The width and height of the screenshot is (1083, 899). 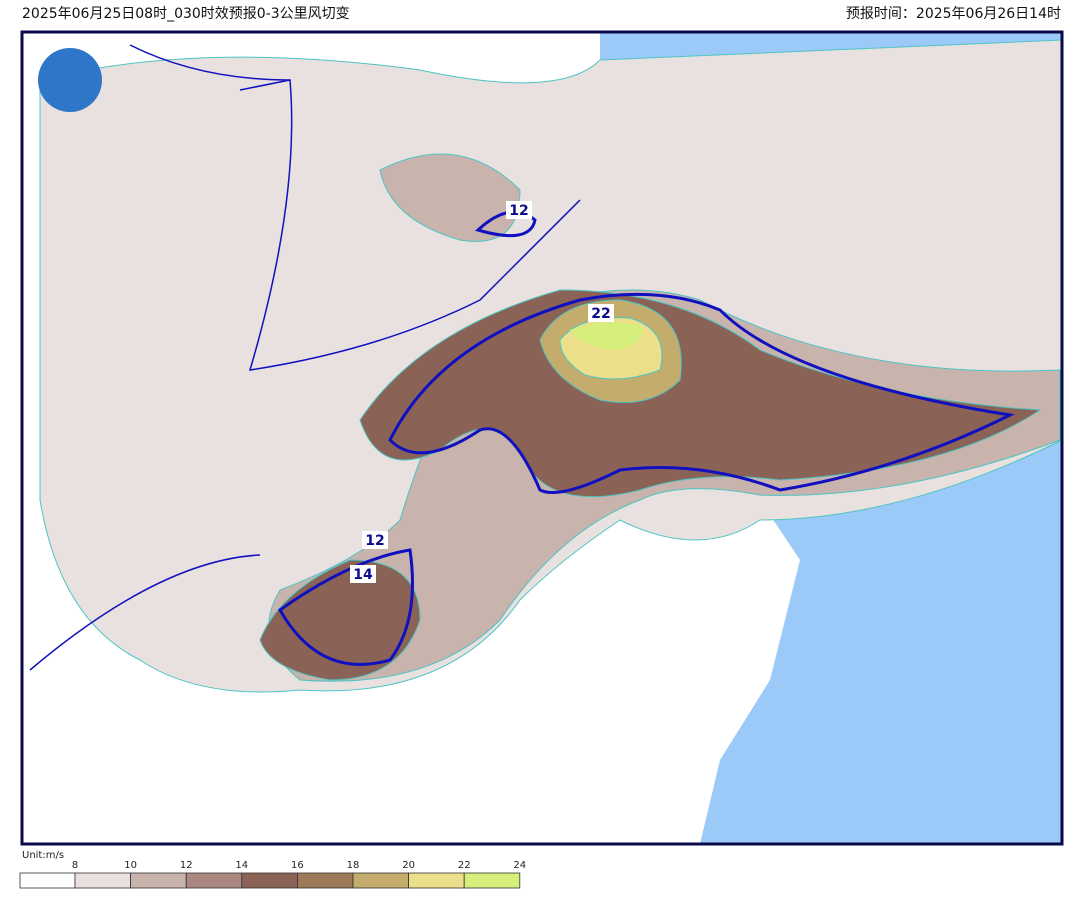 I want to click on legend-label: 22, so click(x=464, y=865).